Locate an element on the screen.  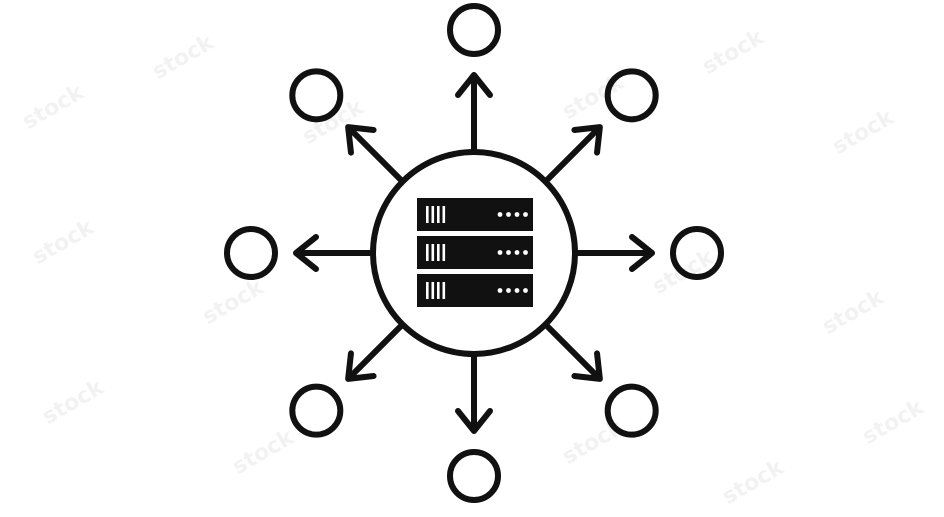
spoke-north is located at coordinates (474, 77).